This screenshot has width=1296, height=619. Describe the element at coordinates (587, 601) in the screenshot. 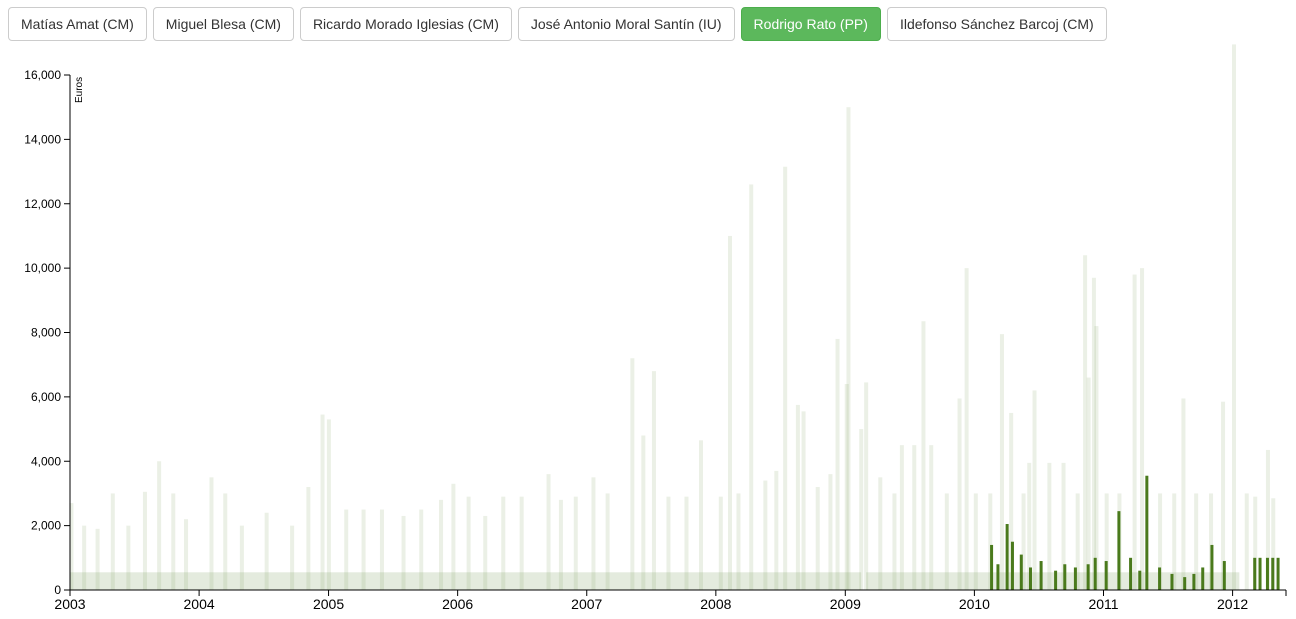

I see `x-tick-4: 2007` at that location.